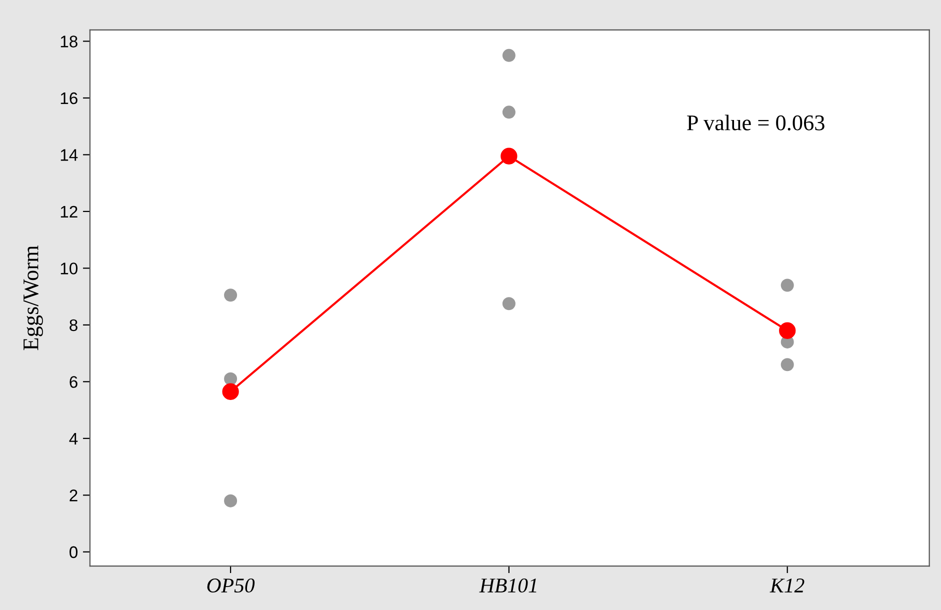 The height and width of the screenshot is (610, 941). Describe the element at coordinates (74, 496) in the screenshot. I see `y-tick-label: 2` at that location.